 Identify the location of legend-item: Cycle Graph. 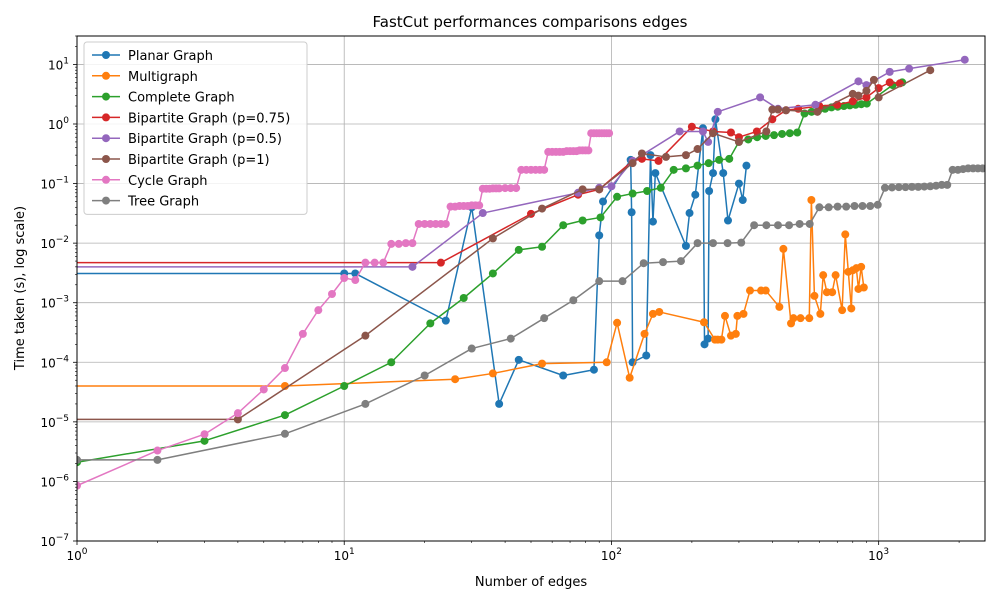
(150, 181).